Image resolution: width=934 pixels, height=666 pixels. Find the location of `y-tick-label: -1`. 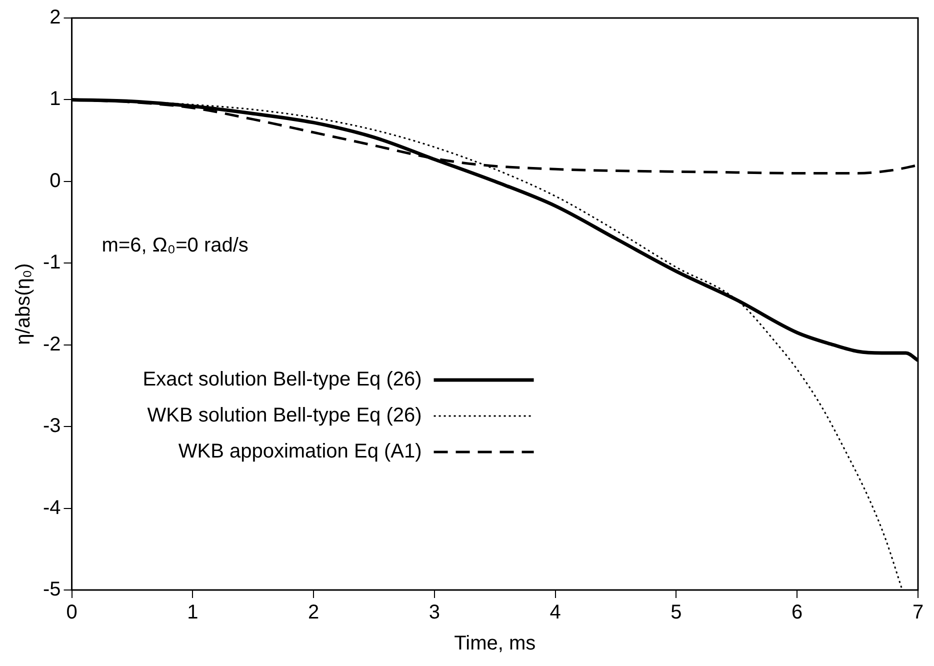

y-tick-label: -1 is located at coordinates (51, 263).